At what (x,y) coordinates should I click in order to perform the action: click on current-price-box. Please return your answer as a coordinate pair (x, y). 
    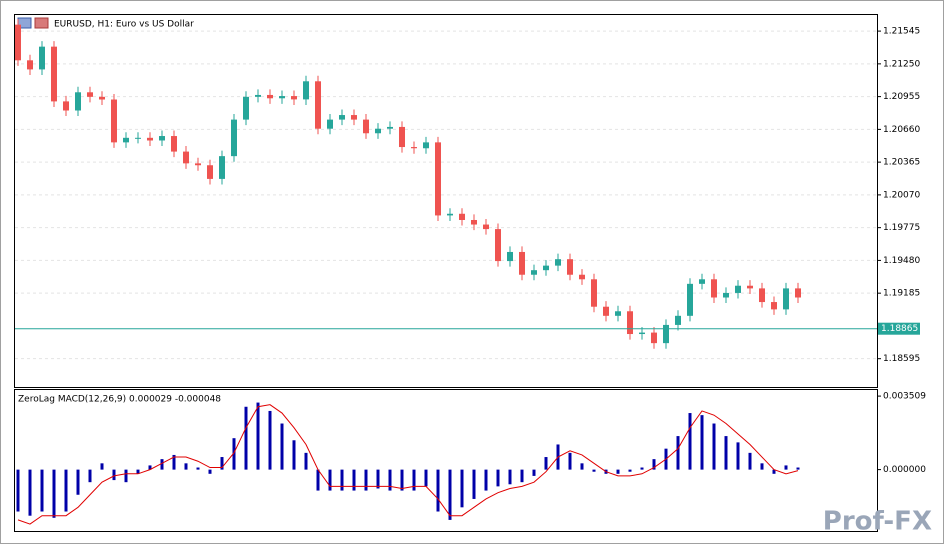
    Looking at the image, I should click on (899, 328).